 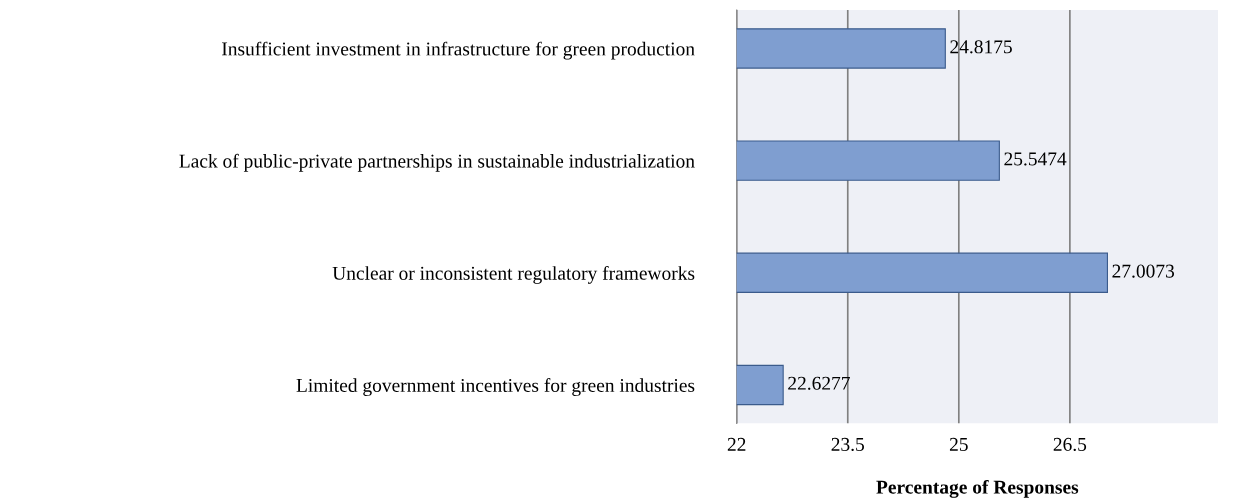 What do you see at coordinates (848, 444) in the screenshot?
I see `x-tick-label: 23.5` at bounding box center [848, 444].